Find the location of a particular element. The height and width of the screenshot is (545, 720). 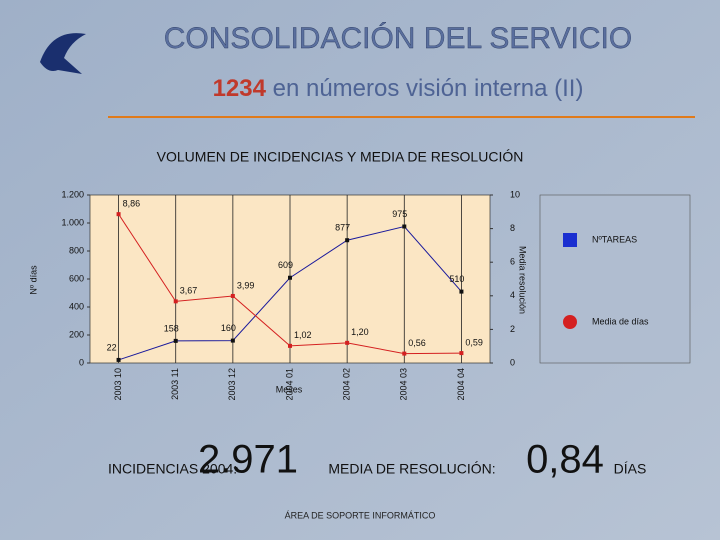

subtitle-code: 1234 is located at coordinates (240, 88).